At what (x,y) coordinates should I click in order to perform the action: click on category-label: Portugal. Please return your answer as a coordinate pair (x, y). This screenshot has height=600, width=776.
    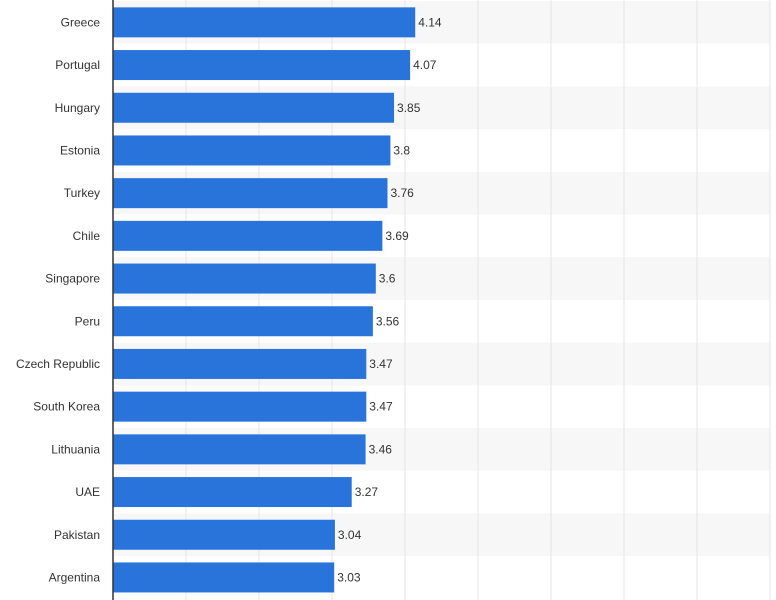
    Looking at the image, I should click on (77, 65).